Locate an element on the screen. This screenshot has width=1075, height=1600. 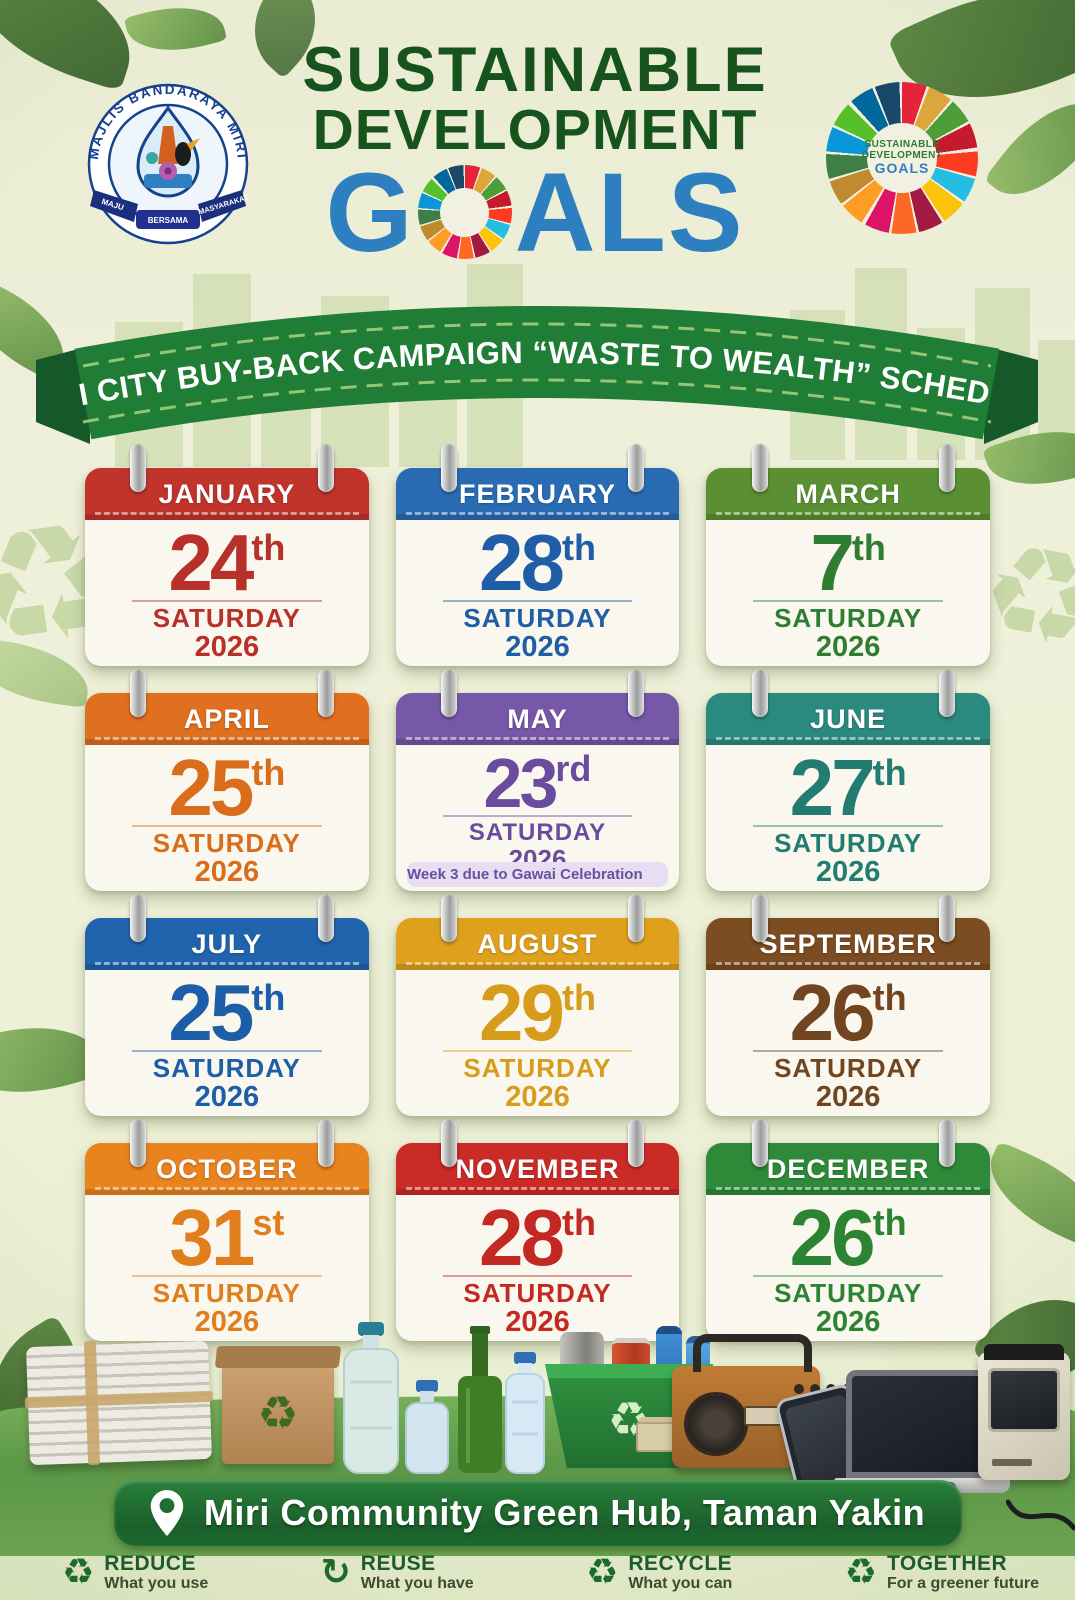
goals-letter-g: G is located at coordinates (370, 212).